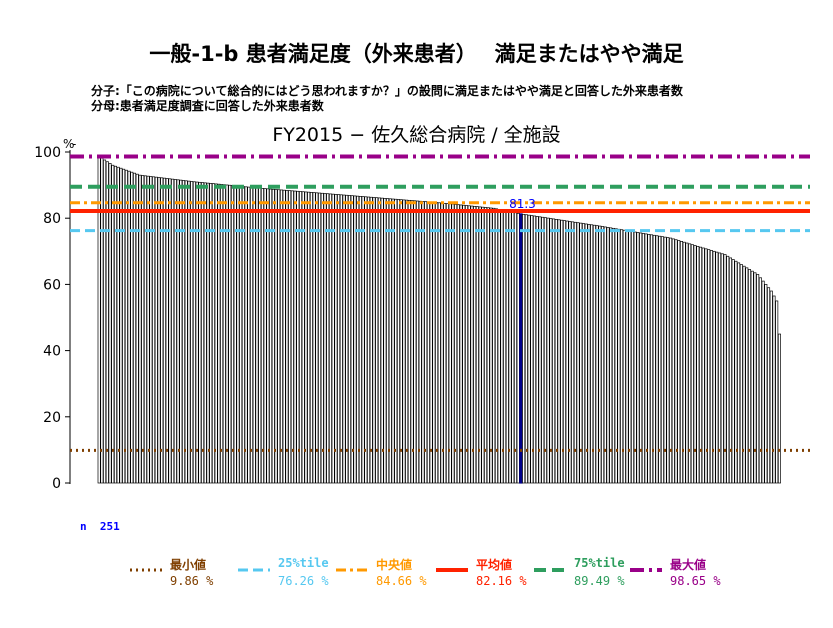  I want to click on highlight-value-label: 81.3, so click(522, 204).